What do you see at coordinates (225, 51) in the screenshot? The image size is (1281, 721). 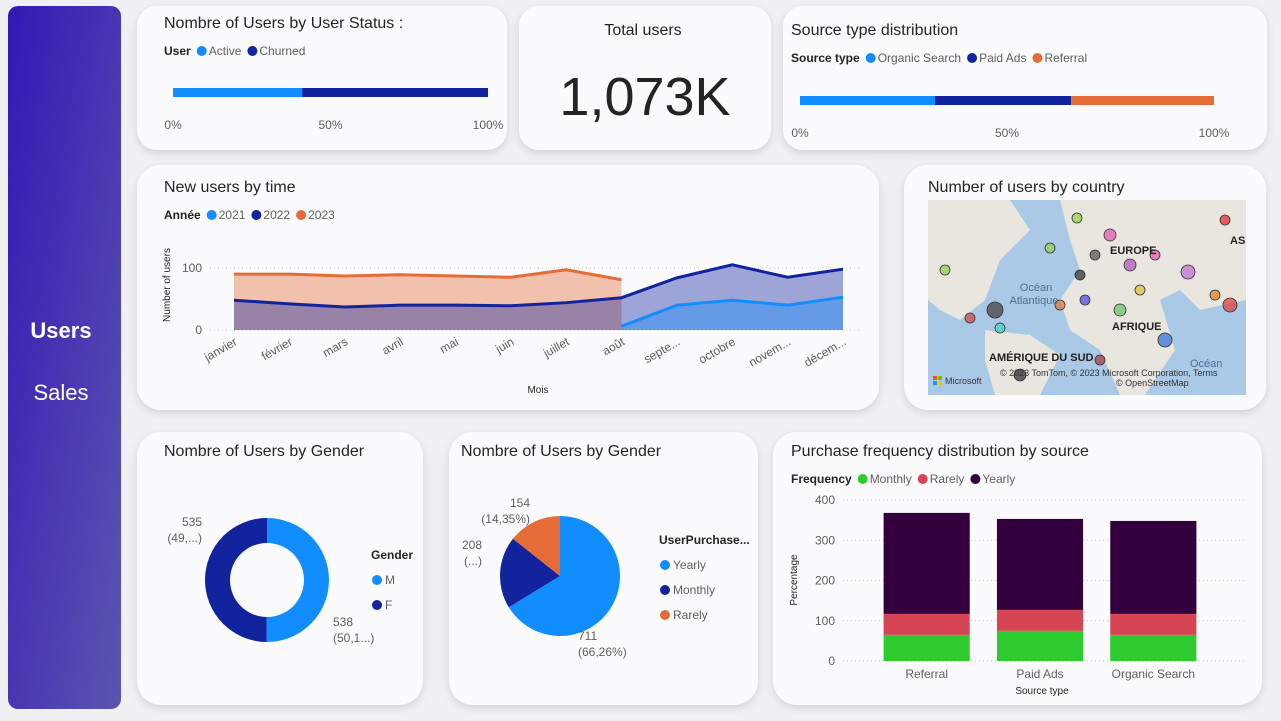 I see `legend-item: Active` at bounding box center [225, 51].